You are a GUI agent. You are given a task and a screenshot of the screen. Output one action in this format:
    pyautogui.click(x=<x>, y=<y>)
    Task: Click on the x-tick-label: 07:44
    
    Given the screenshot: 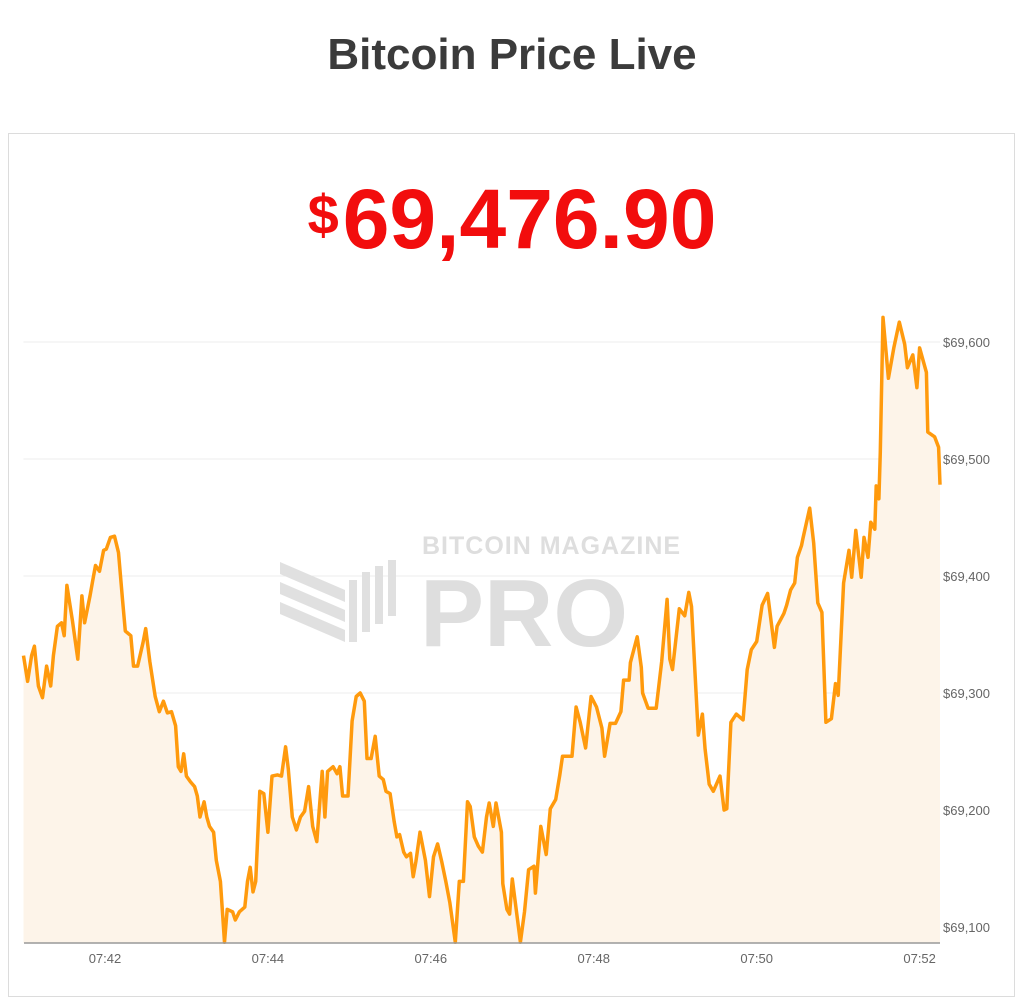 What is the action you would take?
    pyautogui.click(x=268, y=958)
    